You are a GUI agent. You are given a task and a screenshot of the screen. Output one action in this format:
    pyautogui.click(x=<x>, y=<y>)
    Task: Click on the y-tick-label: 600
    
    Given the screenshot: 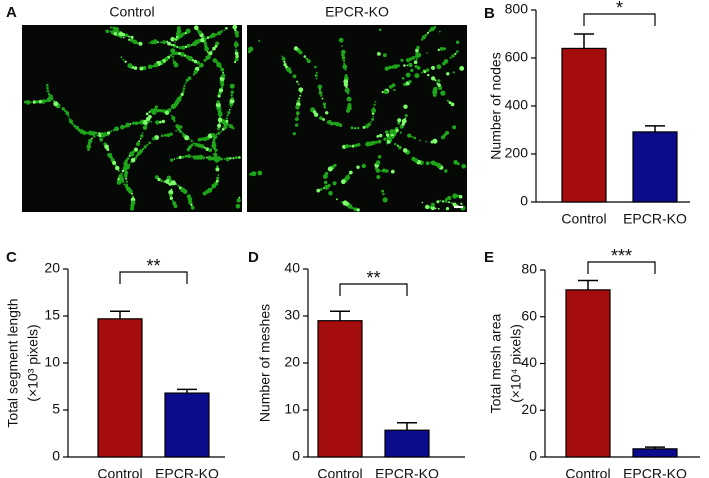 What is the action you would take?
    pyautogui.click(x=517, y=57)
    